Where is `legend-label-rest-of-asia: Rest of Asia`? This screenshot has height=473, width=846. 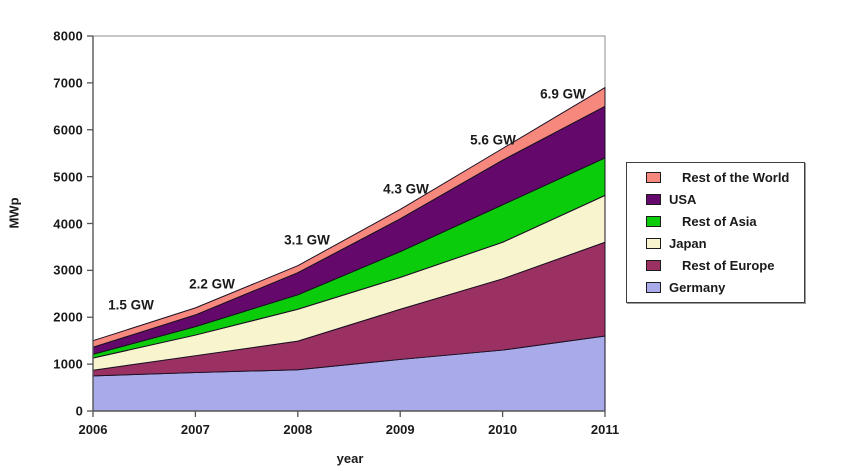
legend-label-rest-of-asia: Rest of Asia is located at coordinates (719, 222).